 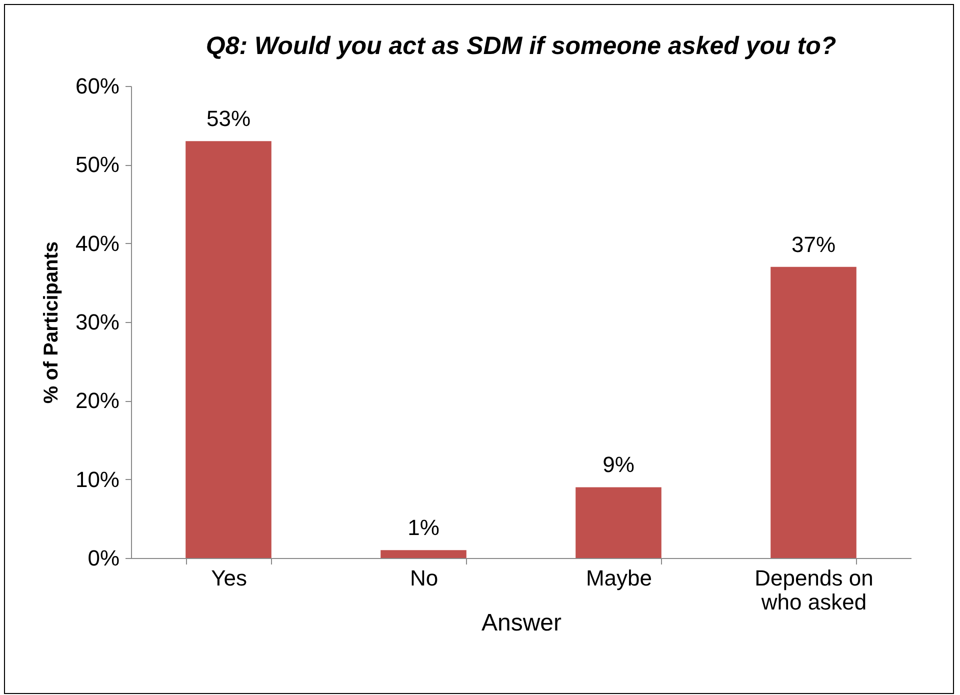 What do you see at coordinates (228, 119) in the screenshot?
I see `data-label: 53%` at bounding box center [228, 119].